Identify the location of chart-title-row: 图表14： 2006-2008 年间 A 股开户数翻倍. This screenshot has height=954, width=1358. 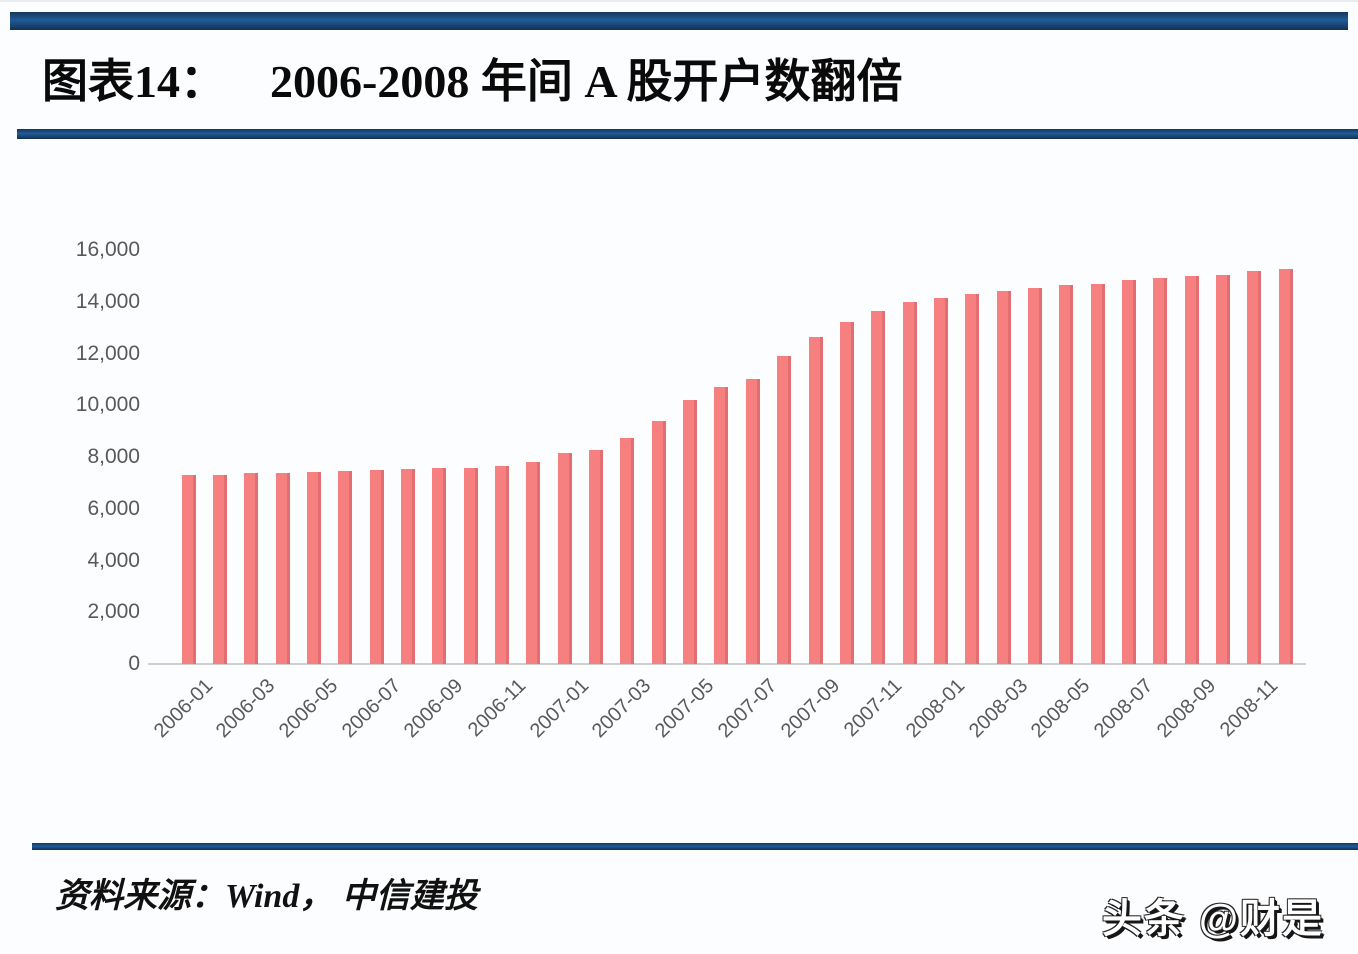
(472, 82).